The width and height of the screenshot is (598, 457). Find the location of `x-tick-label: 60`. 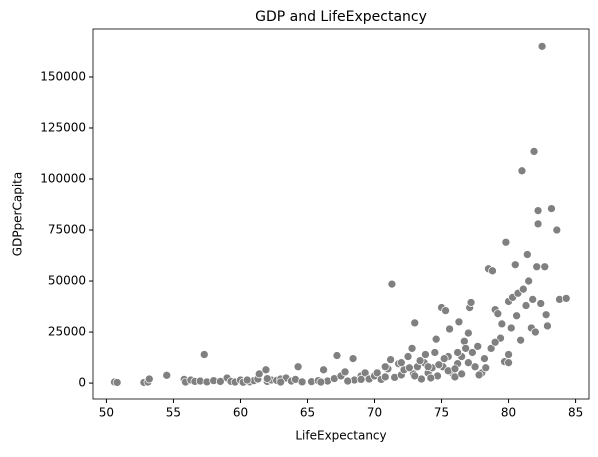

x-tick-label: 60 is located at coordinates (240, 413).